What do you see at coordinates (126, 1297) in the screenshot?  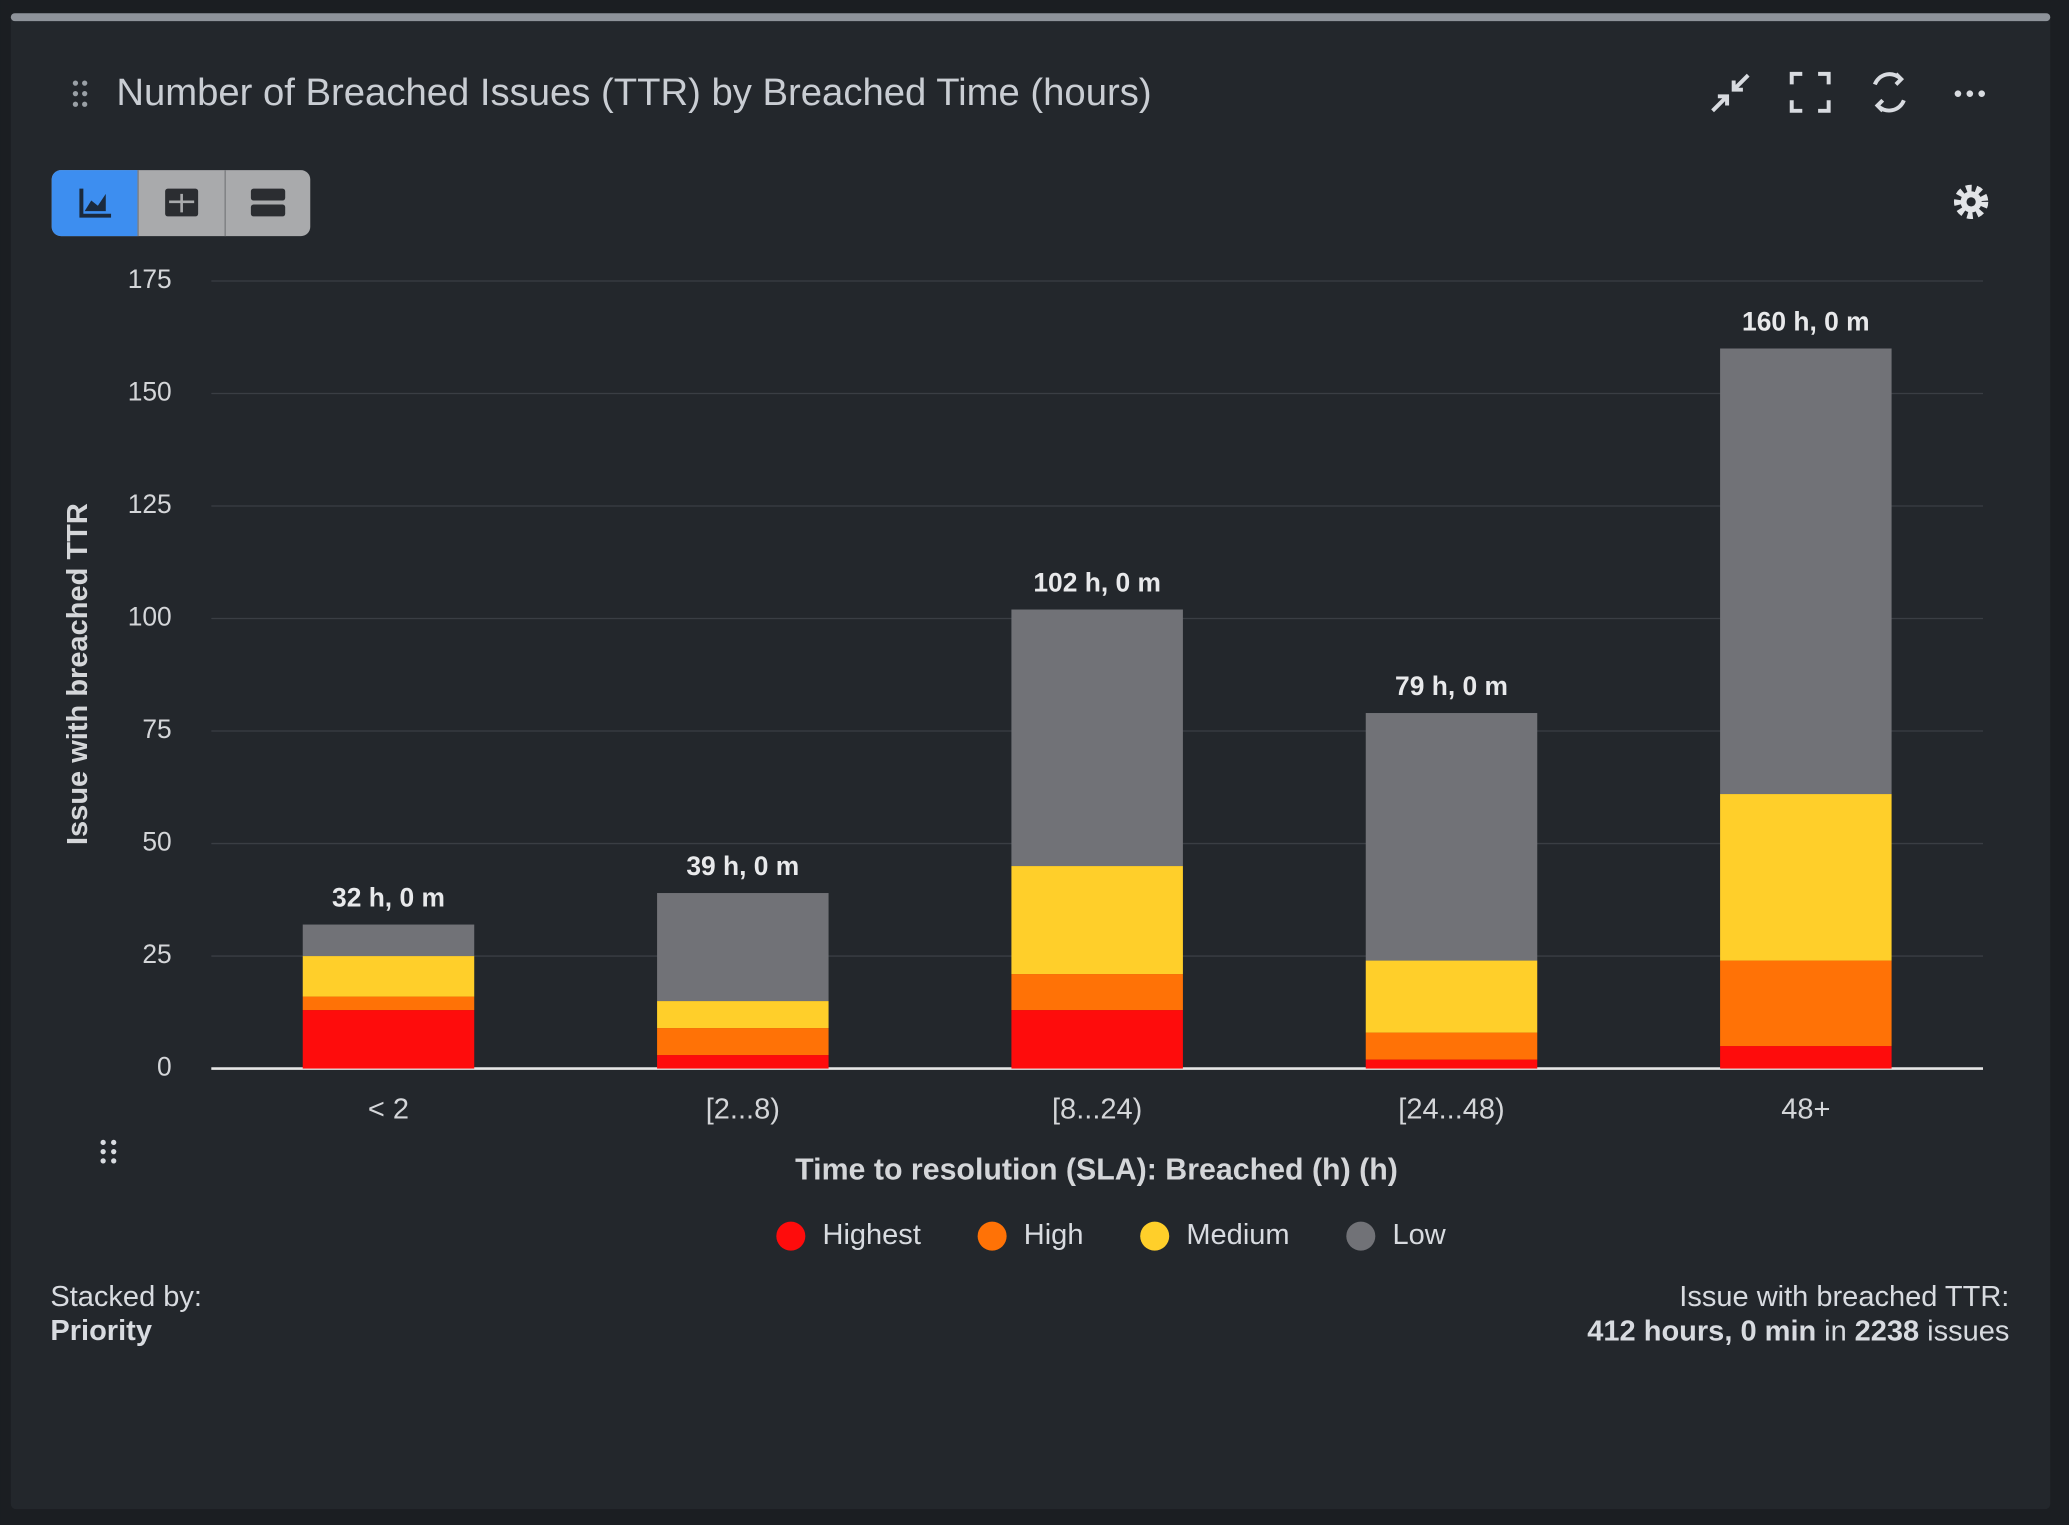 I see `stacked-by-label: Stacked by:` at bounding box center [126, 1297].